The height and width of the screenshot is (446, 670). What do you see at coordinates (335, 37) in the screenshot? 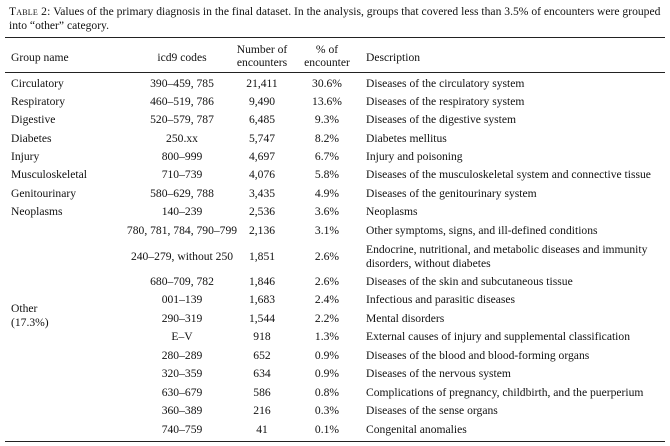
I see `table-top-rule` at bounding box center [335, 37].